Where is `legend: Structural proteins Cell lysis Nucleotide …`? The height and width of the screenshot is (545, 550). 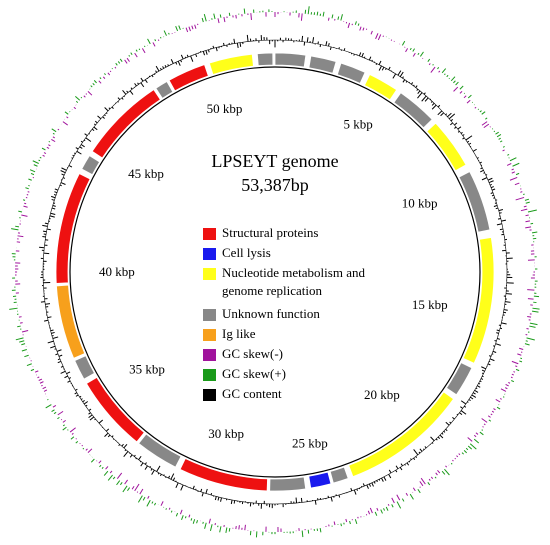
legend: Structural proteins Cell lysis Nucleotide … is located at coordinates (284, 313).